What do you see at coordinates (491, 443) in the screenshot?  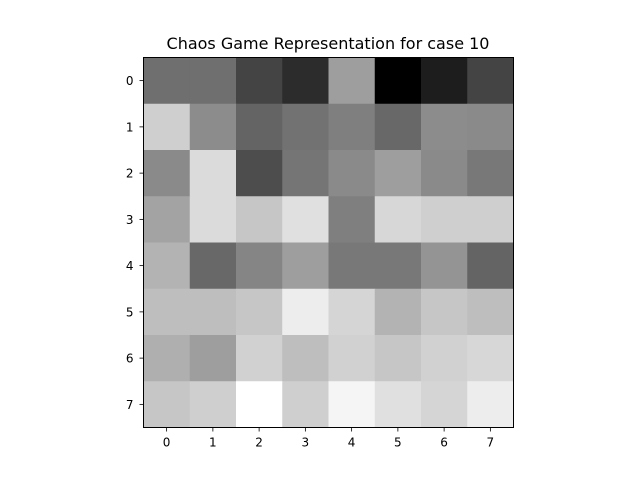 I see `x-tick-label-7: 7` at bounding box center [491, 443].